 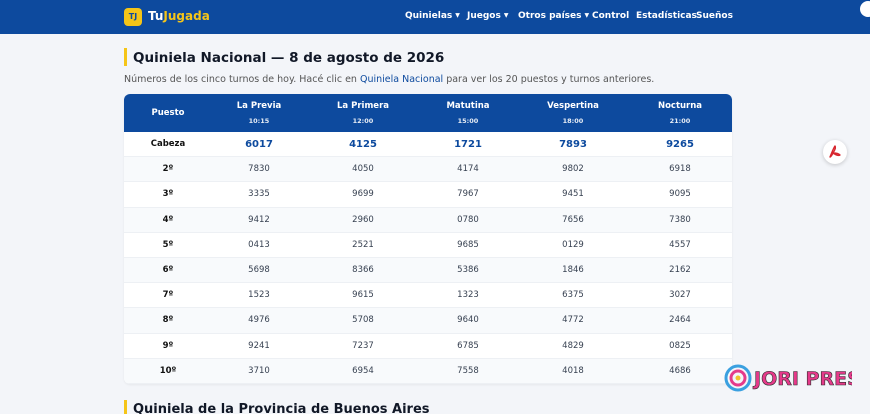 What do you see at coordinates (550, 16) in the screenshot?
I see `nav-otros-paises-label: Otros países` at bounding box center [550, 16].